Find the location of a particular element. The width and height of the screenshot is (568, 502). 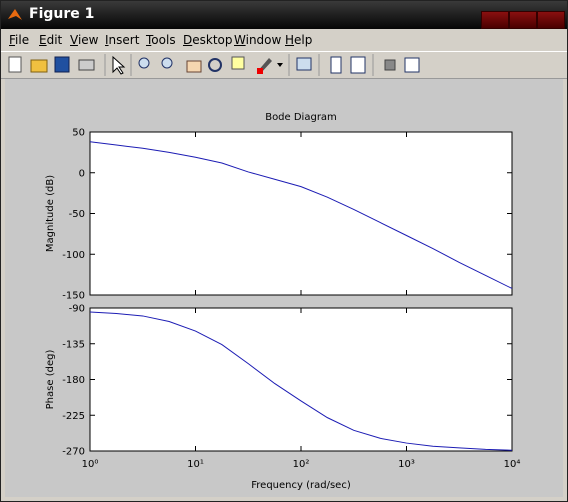

x-tick-label: 10² is located at coordinates (301, 464).